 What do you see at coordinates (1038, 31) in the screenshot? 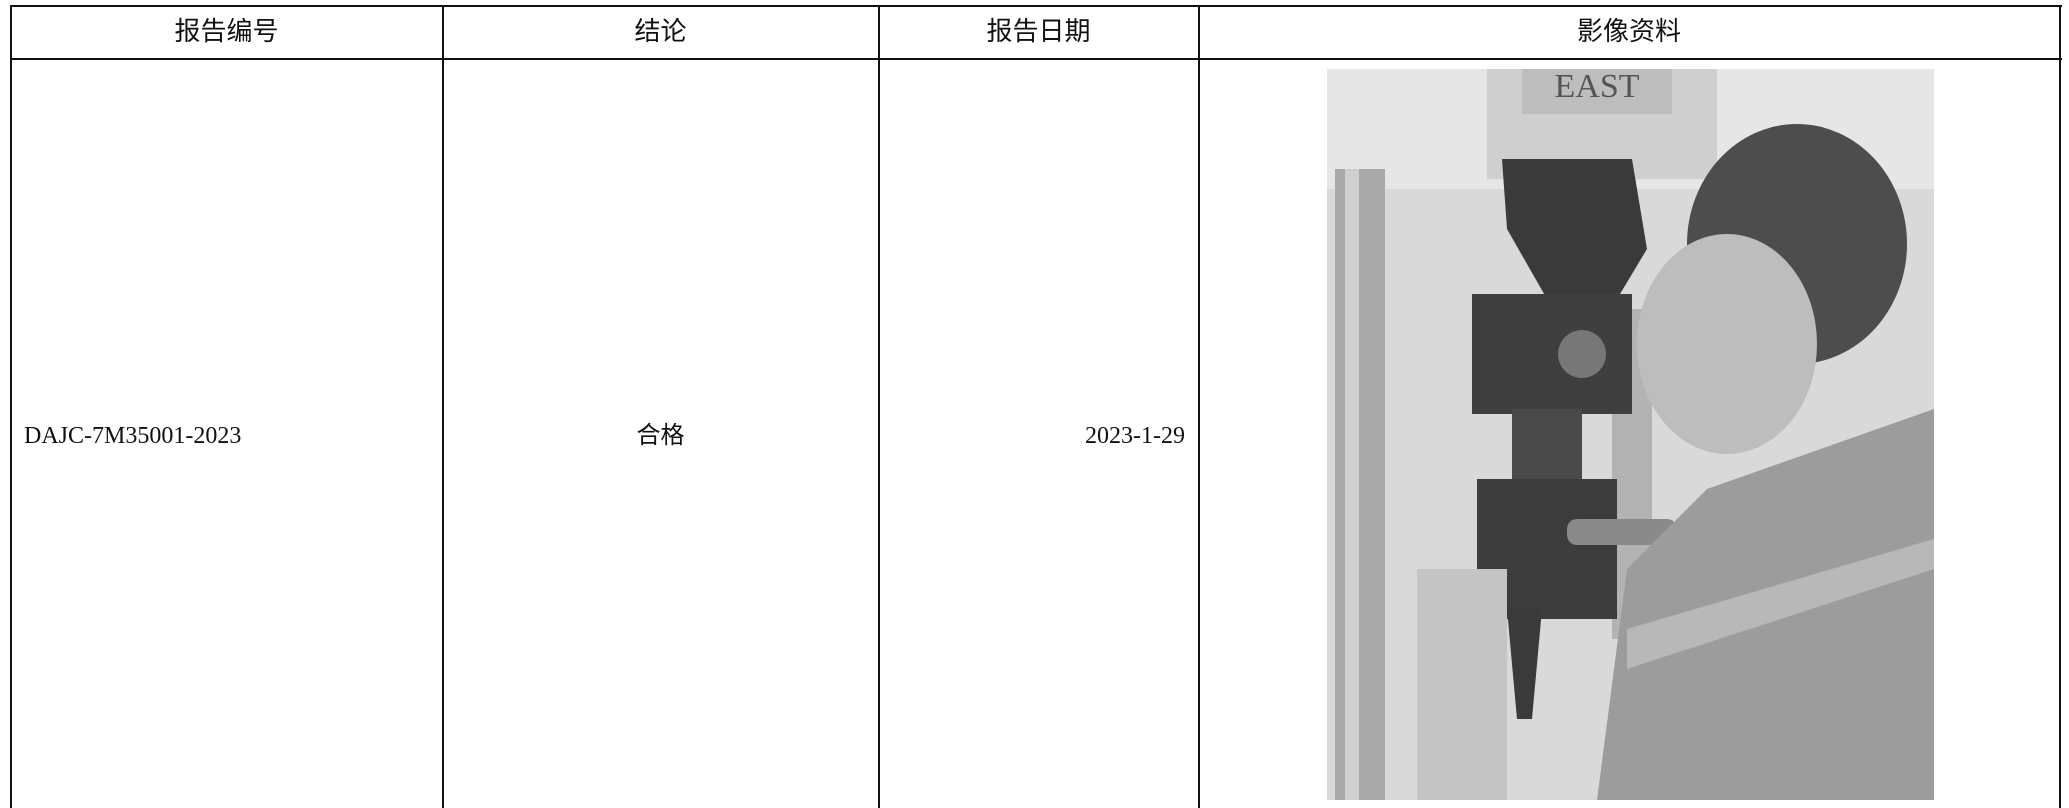
I see `header-cell: 报告日期` at bounding box center [1038, 31].